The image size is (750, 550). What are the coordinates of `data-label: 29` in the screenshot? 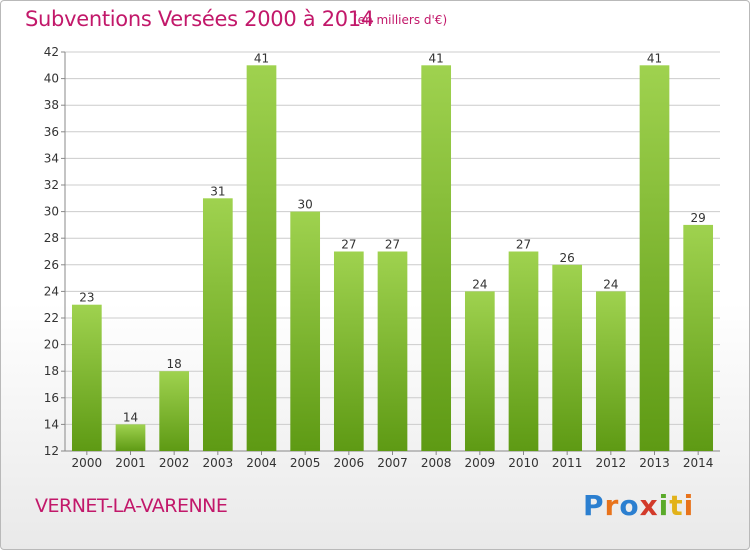 It's located at (698, 218).